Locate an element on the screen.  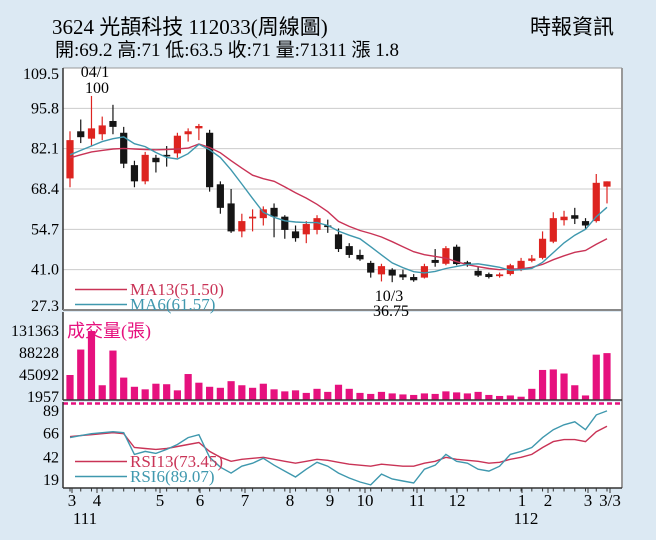
rsi-axis-label: 42 is located at coordinates (51, 457).